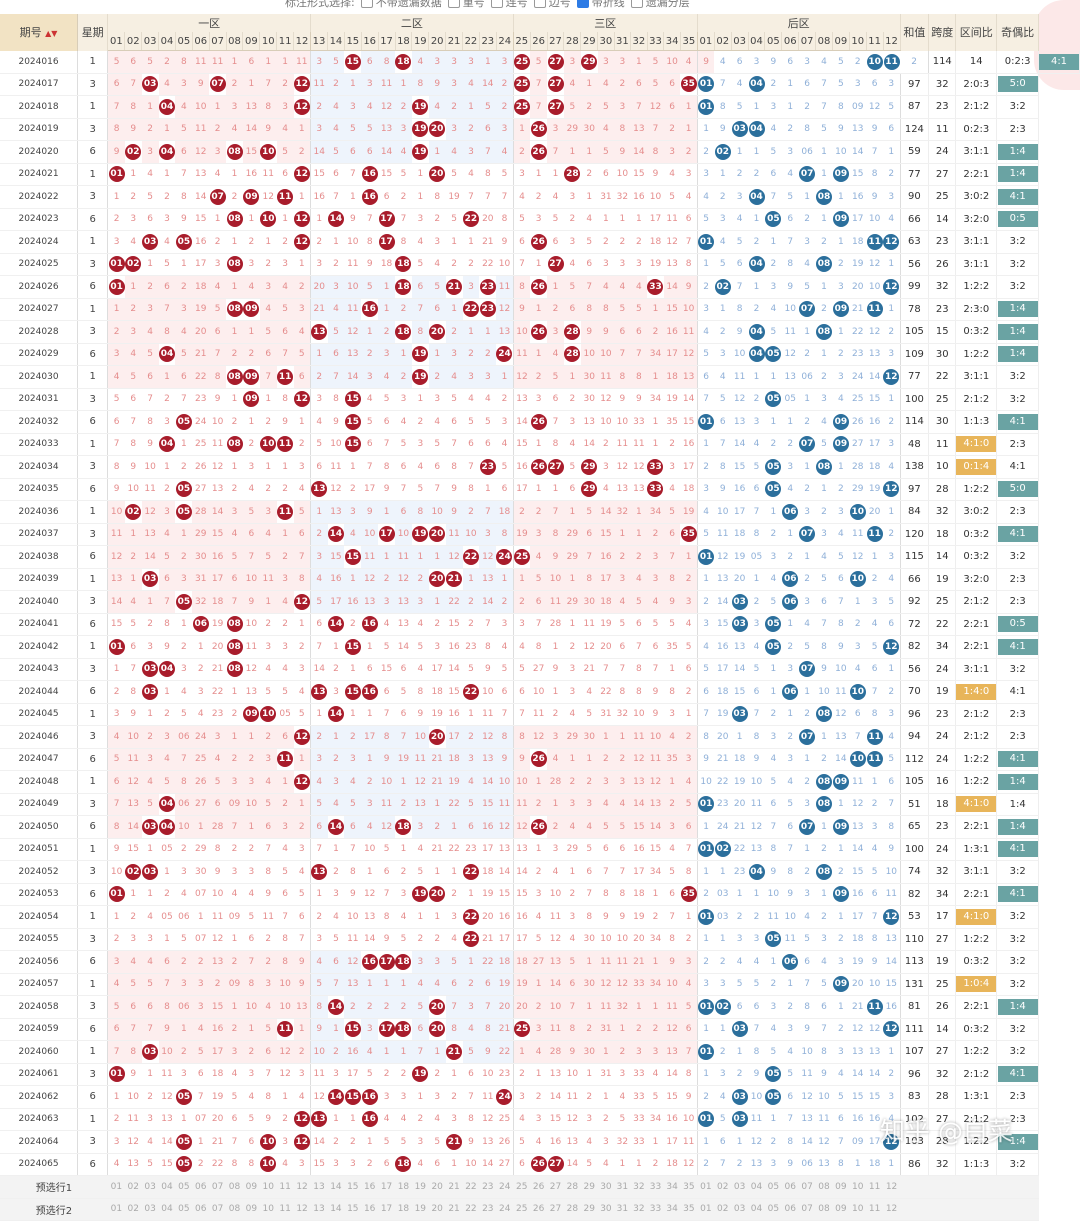 The image size is (1080, 1221). I want to click on preselect-front-number: 11, so click(285, 1187).